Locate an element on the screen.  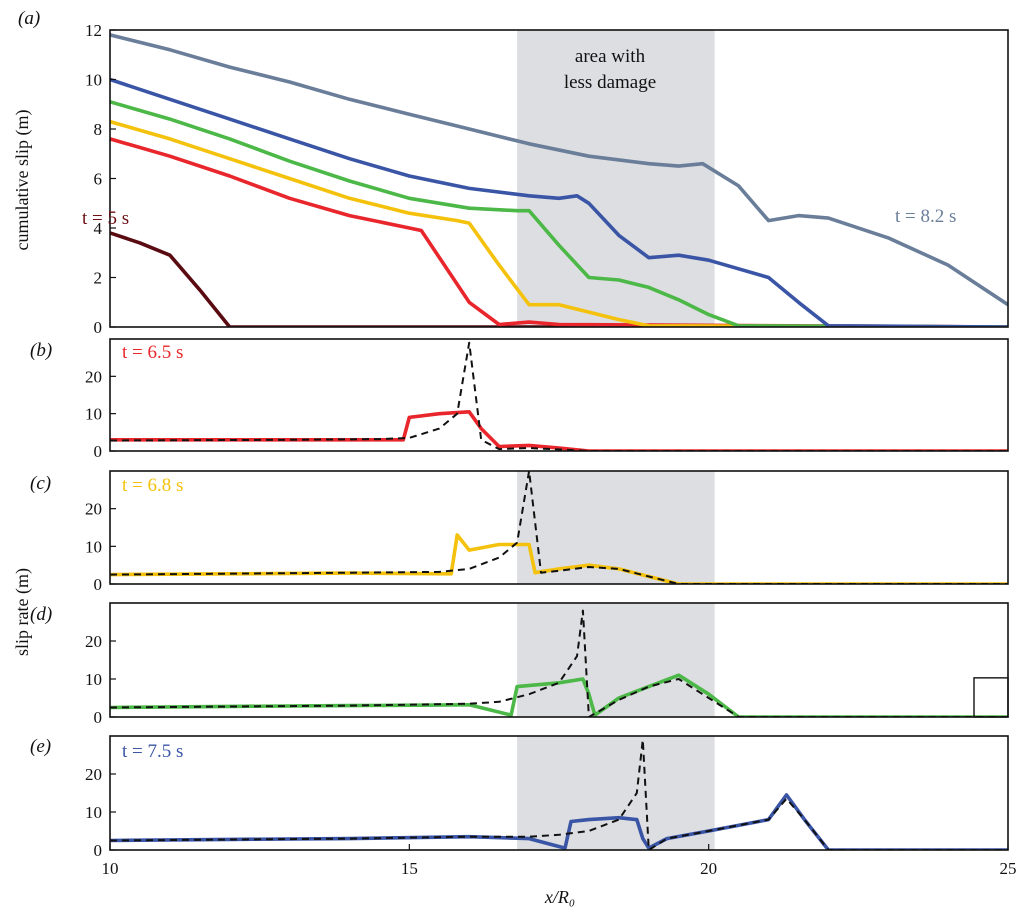
panel-c-frame is located at coordinates (559, 527).